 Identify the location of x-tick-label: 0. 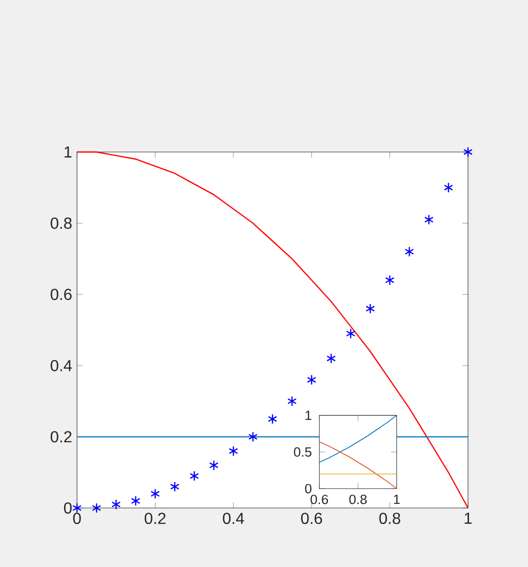
(77, 518).